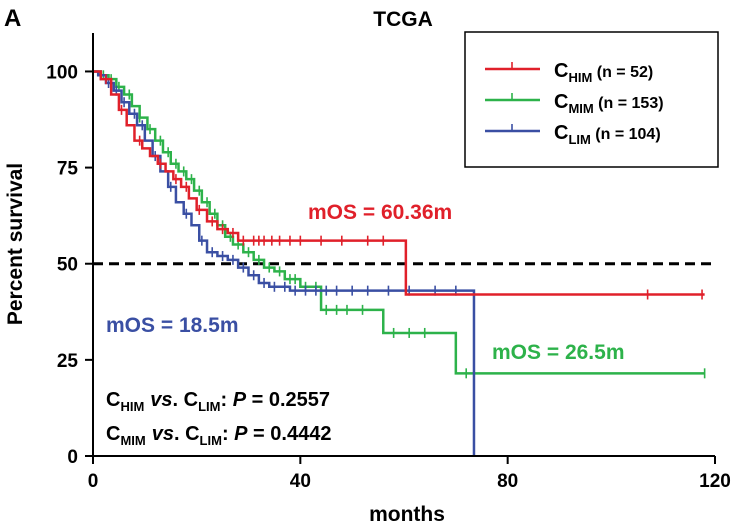  Describe the element at coordinates (93, 481) in the screenshot. I see `x-tick-label-0: 0` at that location.